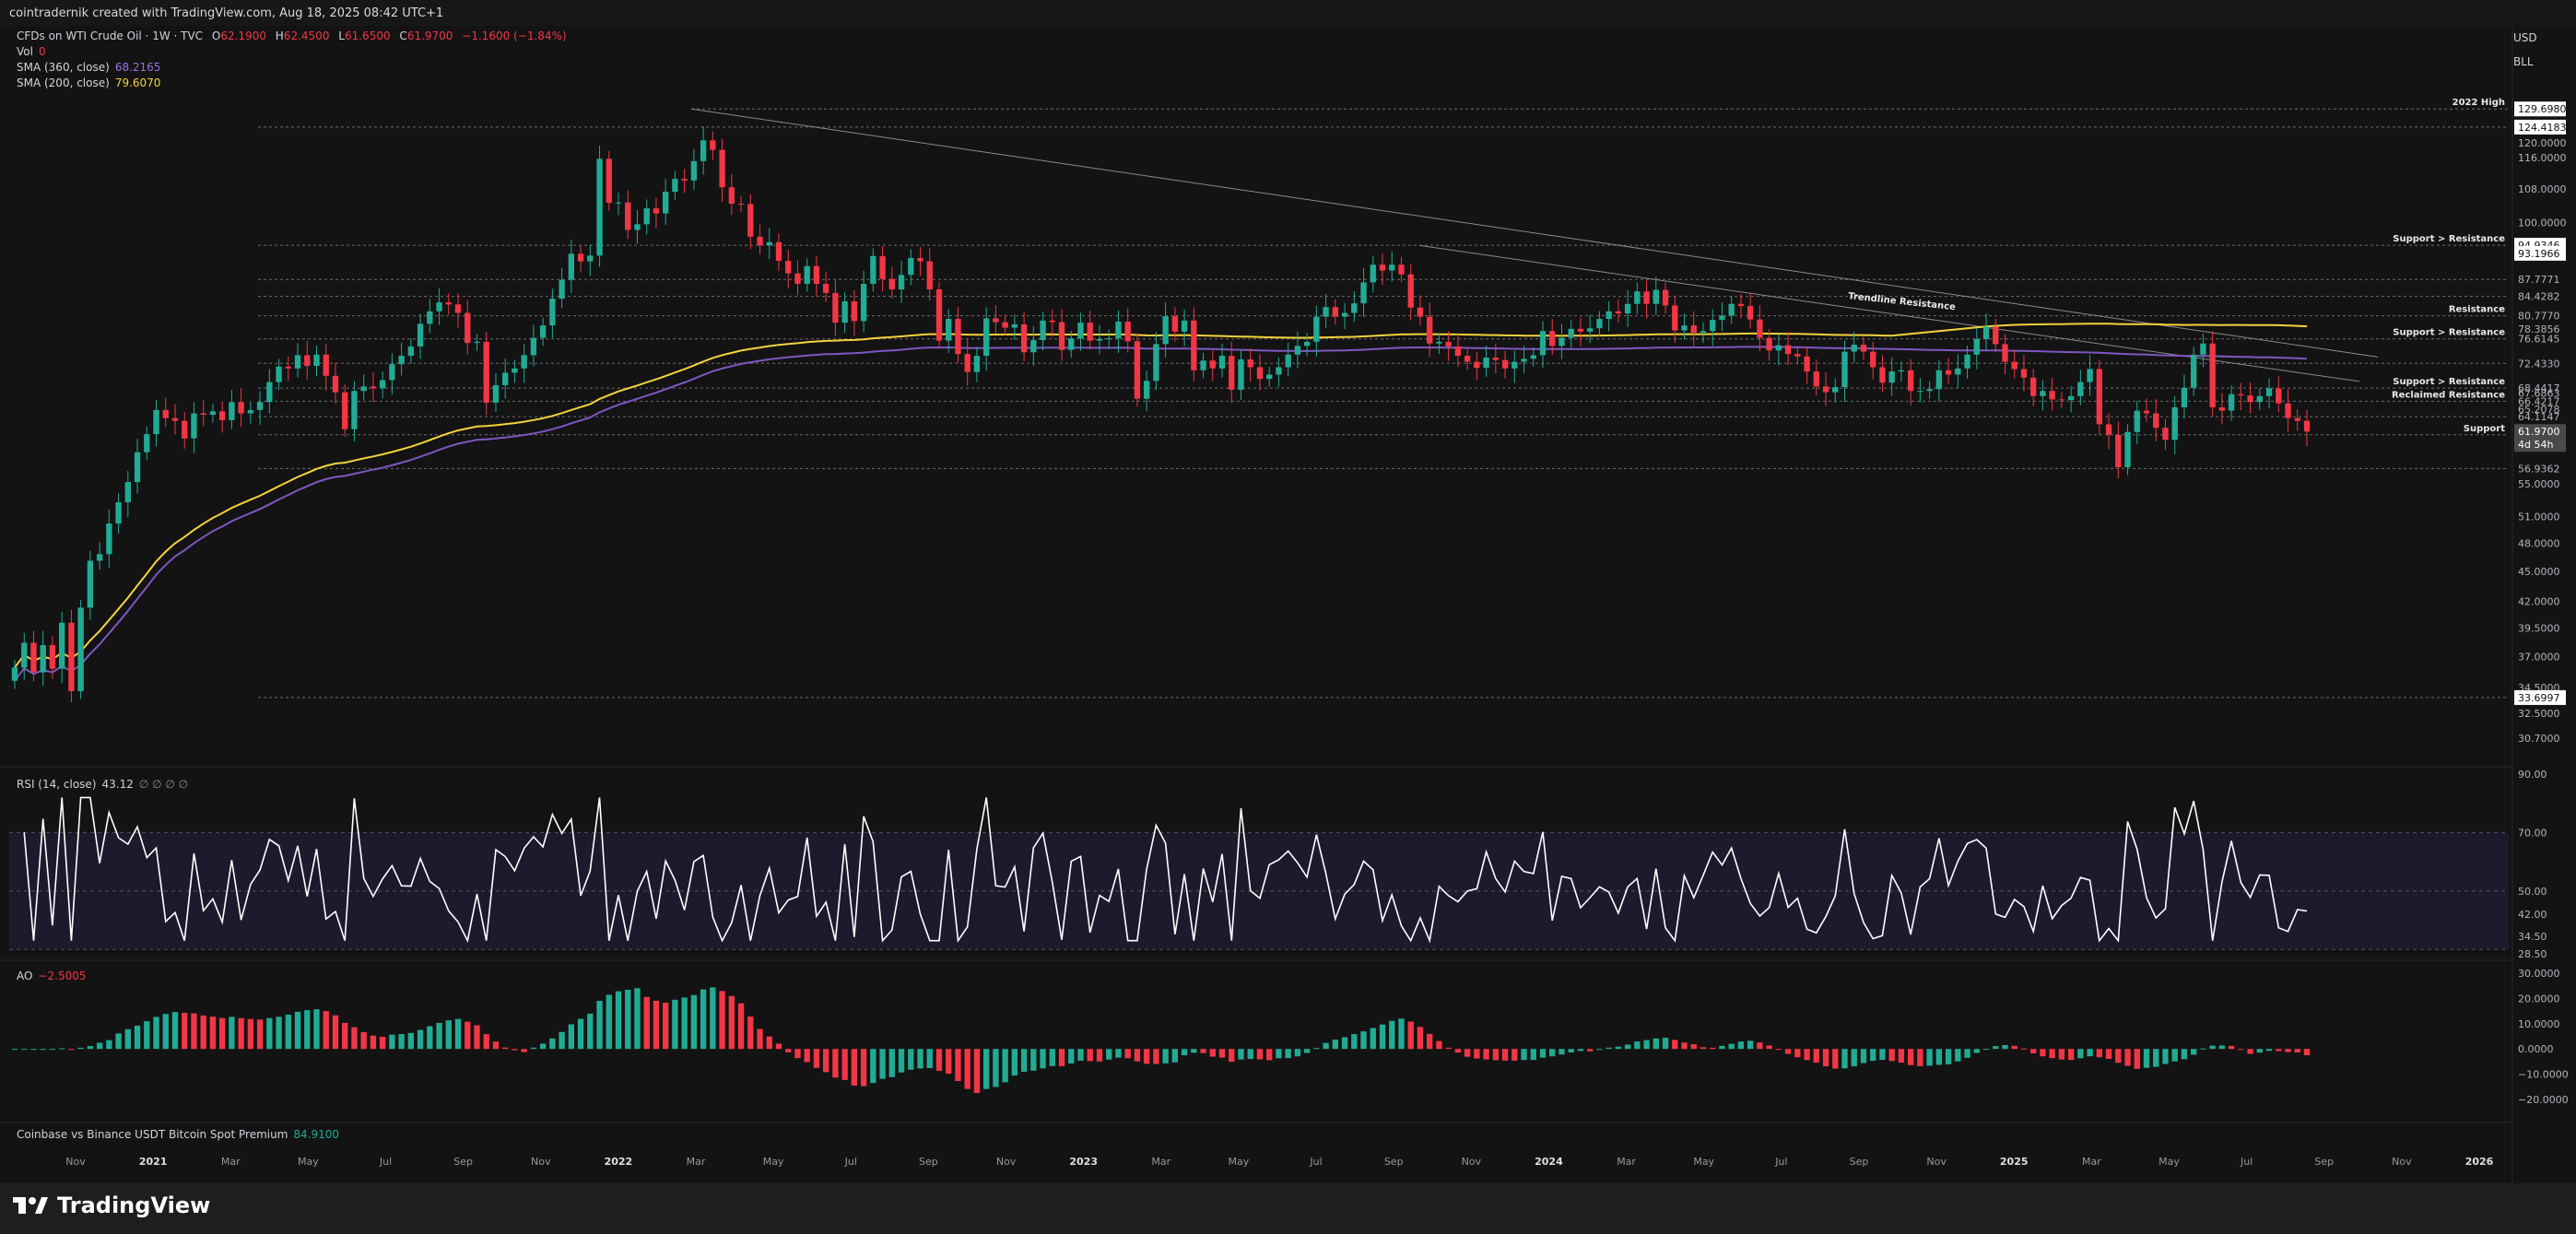 This screenshot has height=1234, width=2576. I want to click on footer-bar, so click(1288, 1208).